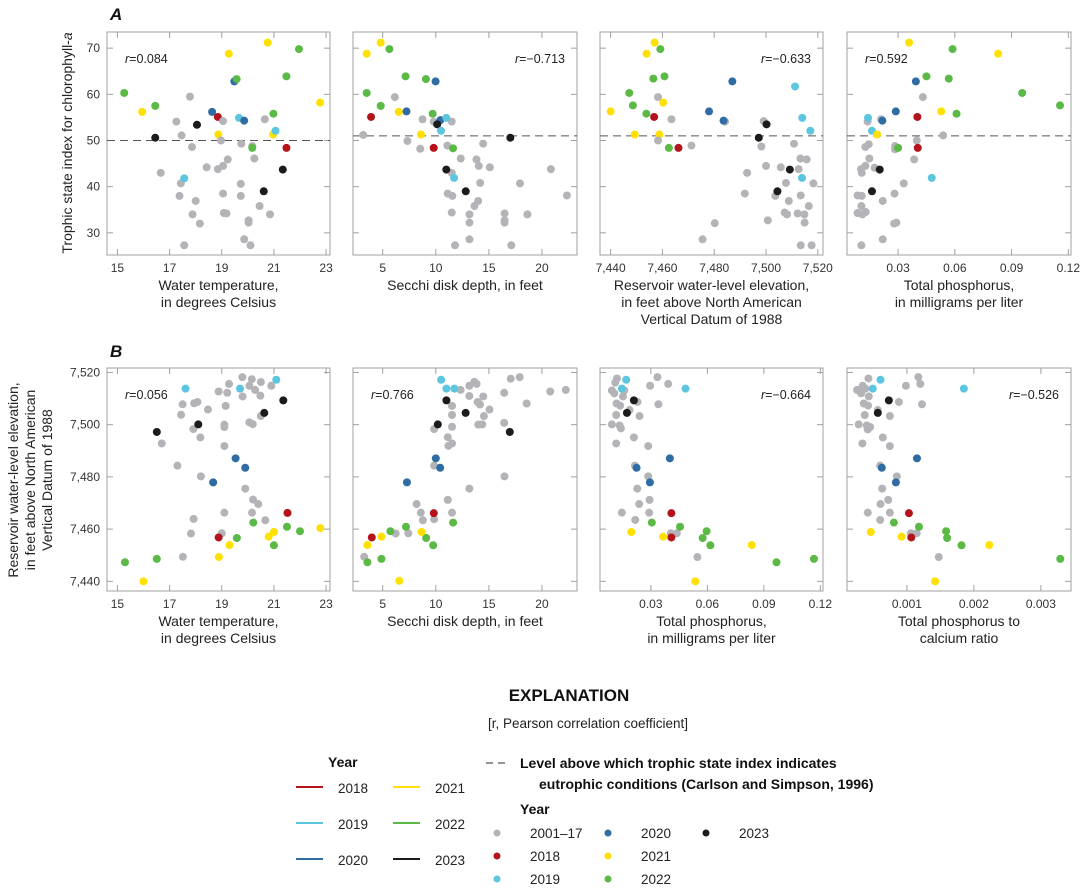  I want to click on legend-dot-2022, so click(608, 879).